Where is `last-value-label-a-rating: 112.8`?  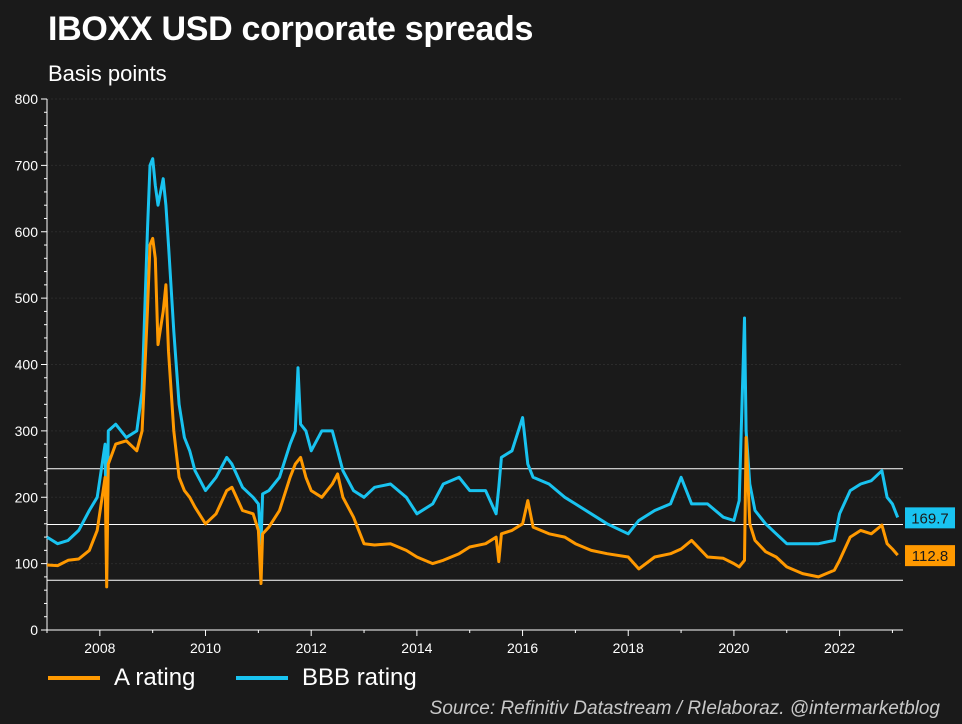 last-value-label-a-rating: 112.8 is located at coordinates (930, 556).